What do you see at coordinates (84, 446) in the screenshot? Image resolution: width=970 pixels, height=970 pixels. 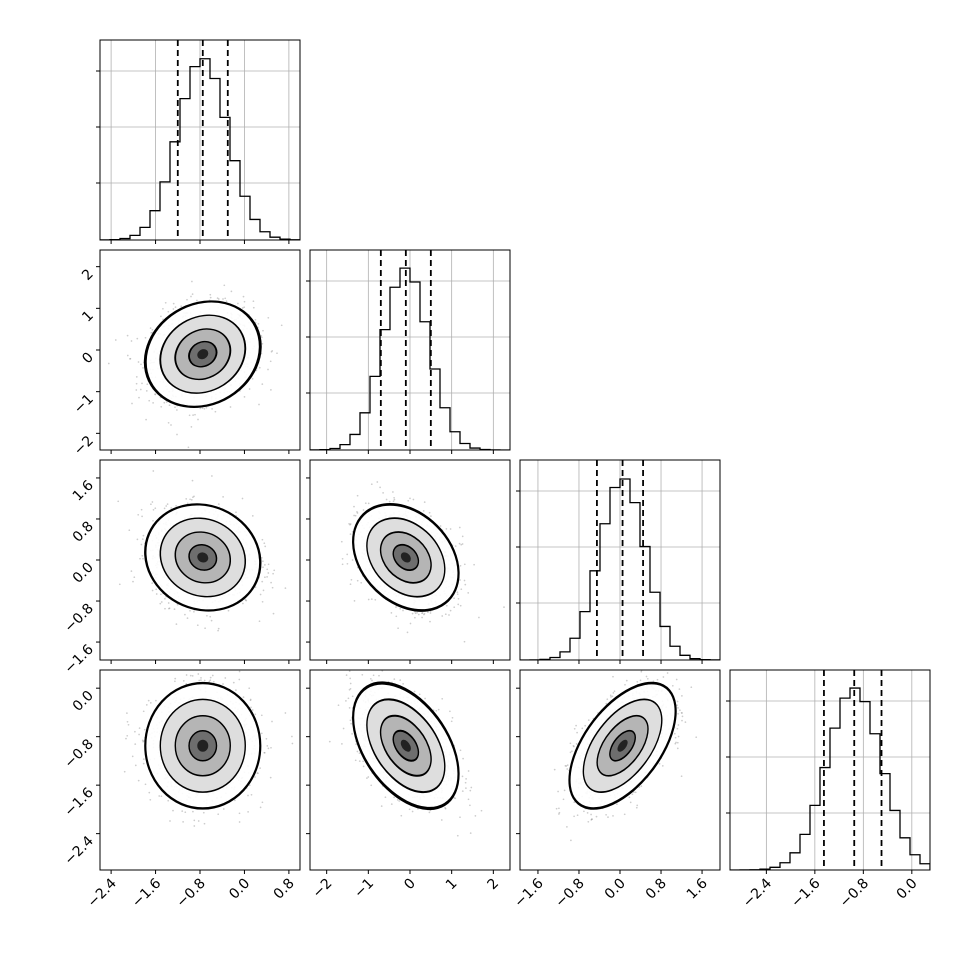 I see `y-tick-label: −2` at bounding box center [84, 446].